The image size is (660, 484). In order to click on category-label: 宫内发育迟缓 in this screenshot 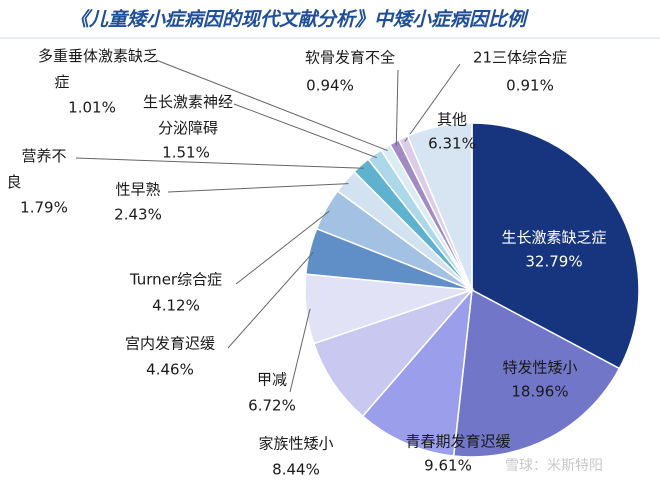, I will do `click(170, 344)`.